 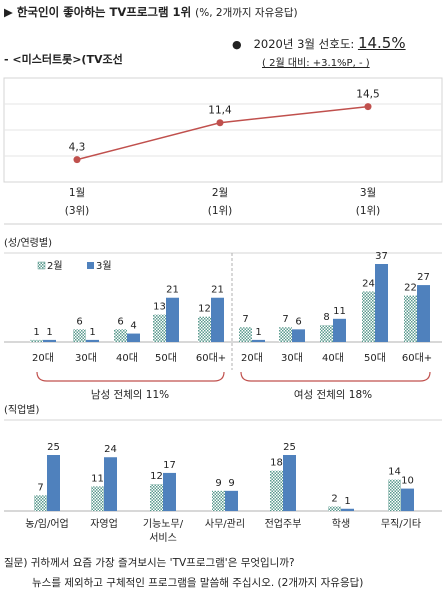 What do you see at coordinates (218, 483) in the screenshot?
I see `job-label-feb-3: 9` at bounding box center [218, 483].